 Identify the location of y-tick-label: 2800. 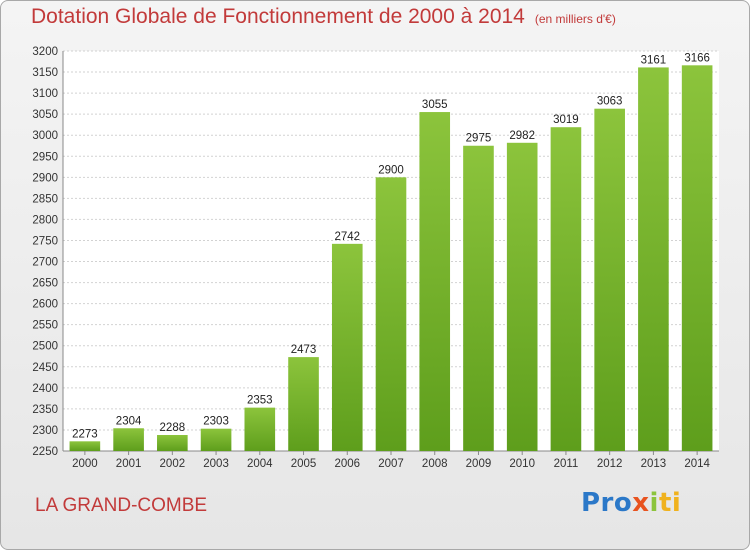
(45, 220).